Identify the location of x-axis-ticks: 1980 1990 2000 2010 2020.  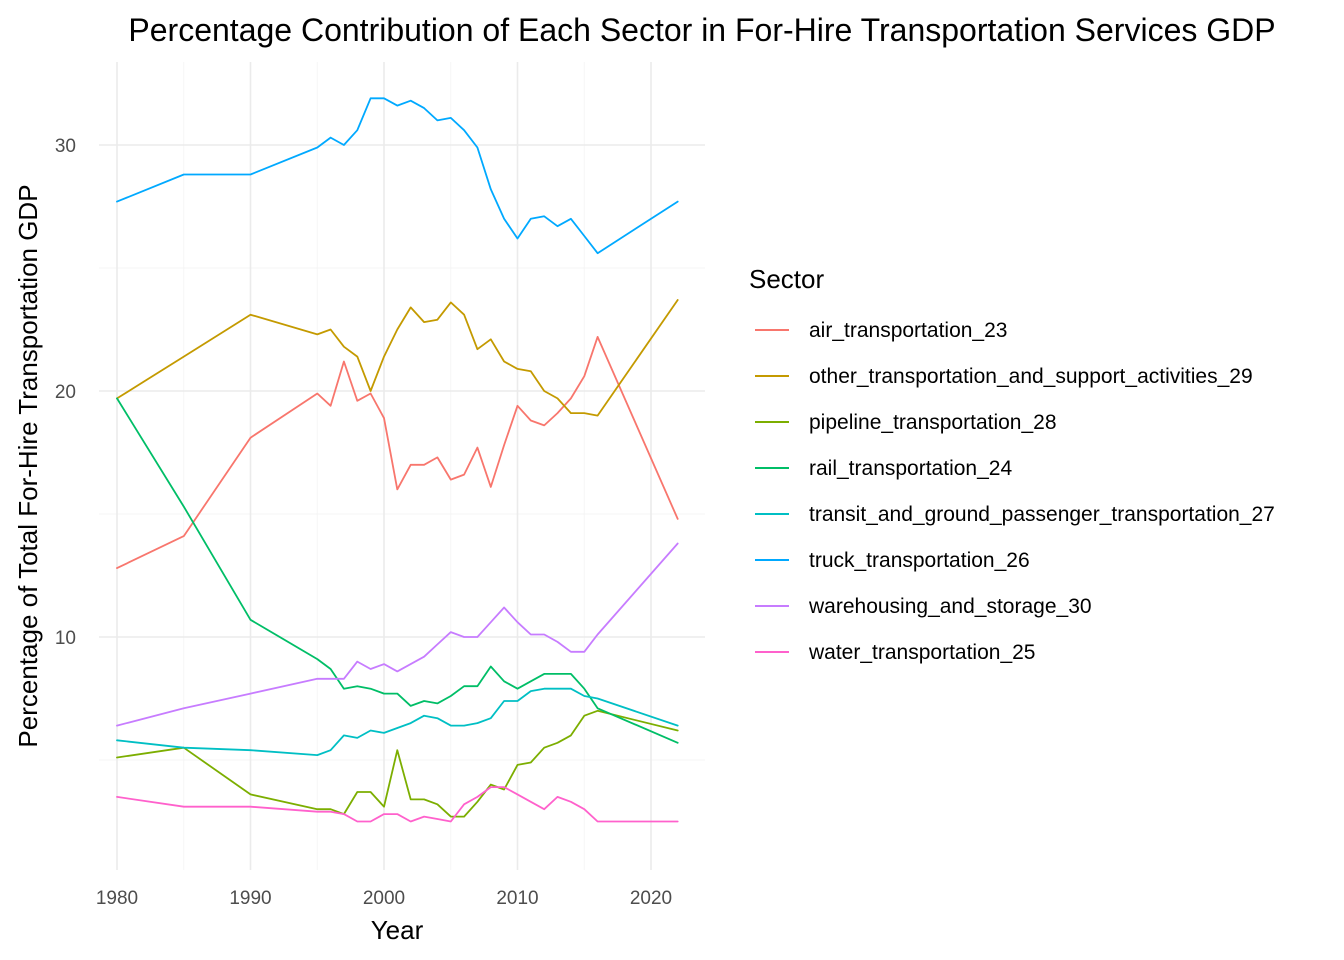
(384, 898).